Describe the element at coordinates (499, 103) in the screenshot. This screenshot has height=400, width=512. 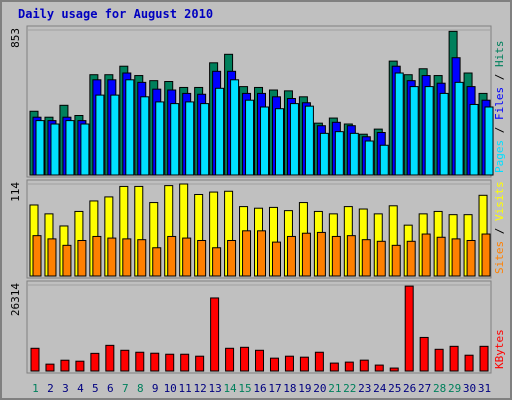
I see `legend-item: Files` at that location.